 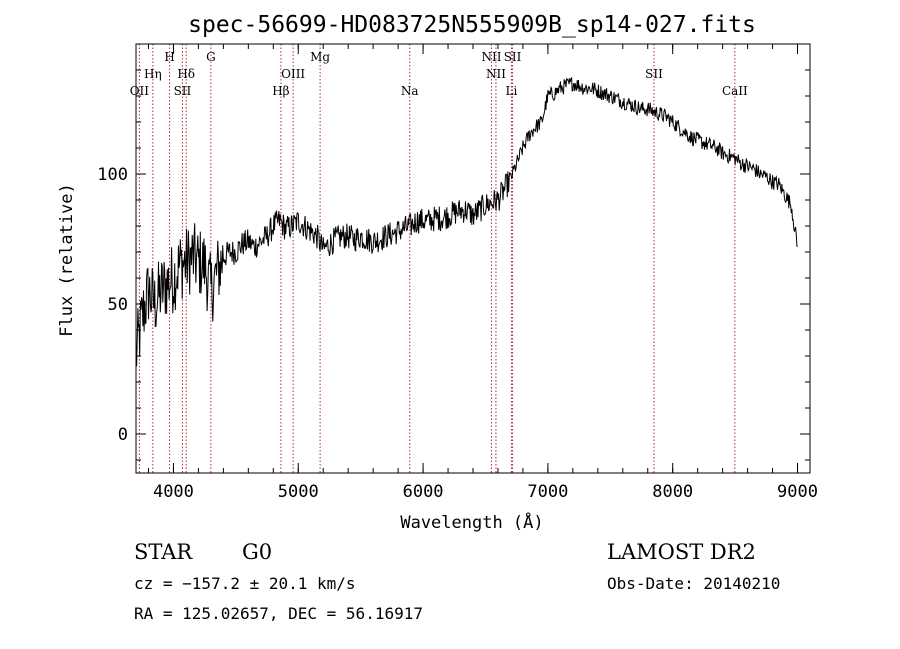 I want to click on annotation-label: Hβ, so click(x=280, y=91).